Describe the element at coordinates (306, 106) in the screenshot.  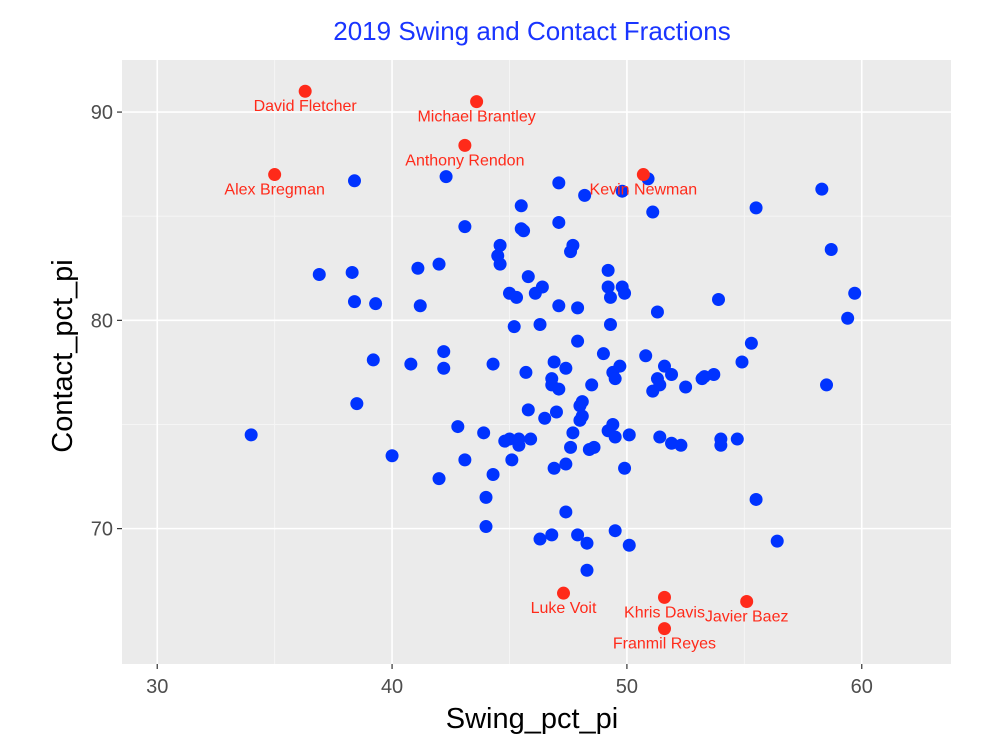
I see `player-label: David Fletcher` at that location.